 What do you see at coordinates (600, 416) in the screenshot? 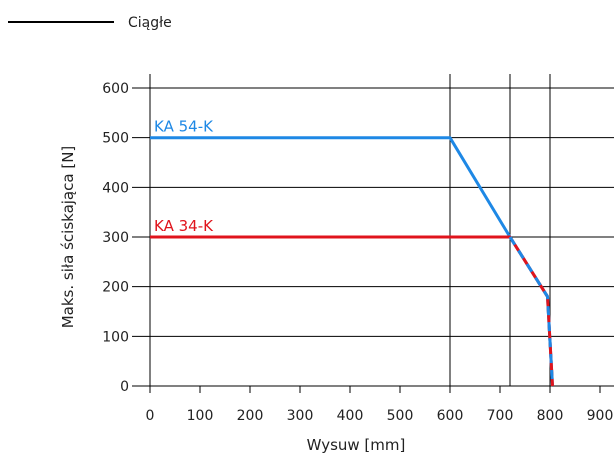
I see `x-tick-label-900: 900` at bounding box center [600, 416].